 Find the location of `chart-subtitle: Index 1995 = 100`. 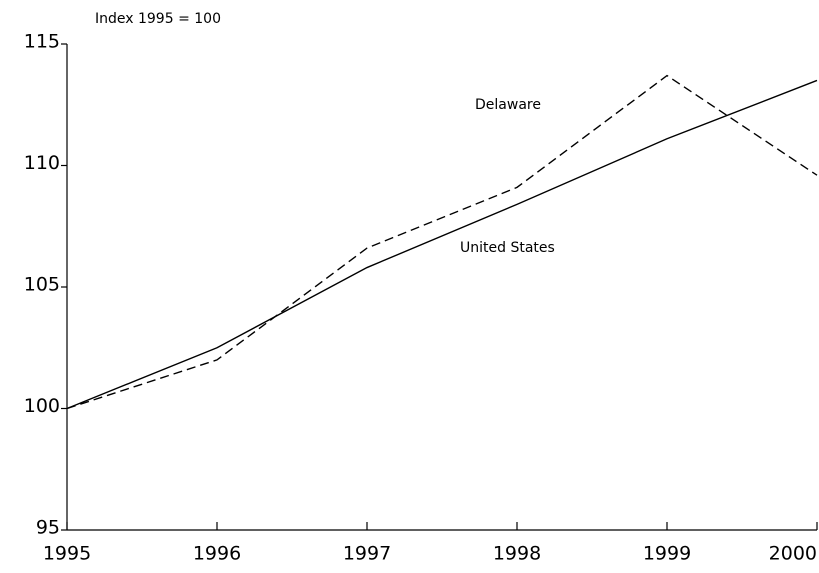

chart-subtitle: Index 1995 = 100 is located at coordinates (158, 19).